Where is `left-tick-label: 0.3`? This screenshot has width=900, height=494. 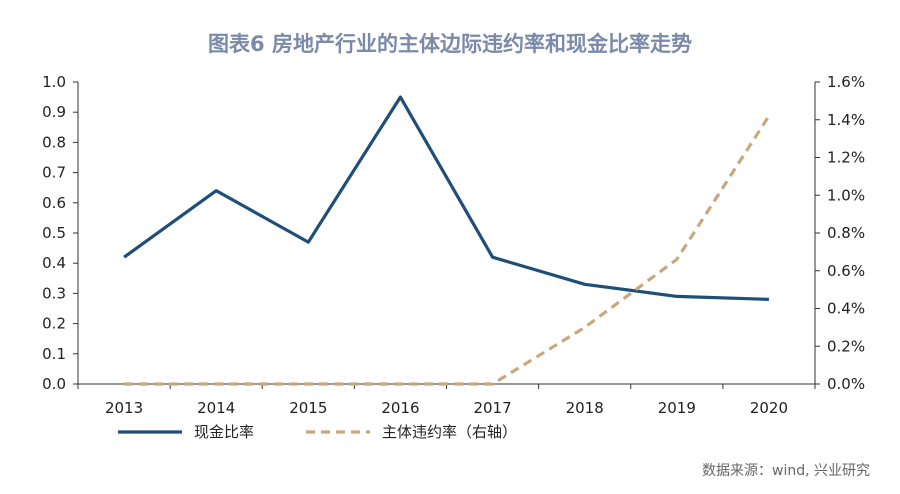 left-tick-label: 0.3 is located at coordinates (54, 293).